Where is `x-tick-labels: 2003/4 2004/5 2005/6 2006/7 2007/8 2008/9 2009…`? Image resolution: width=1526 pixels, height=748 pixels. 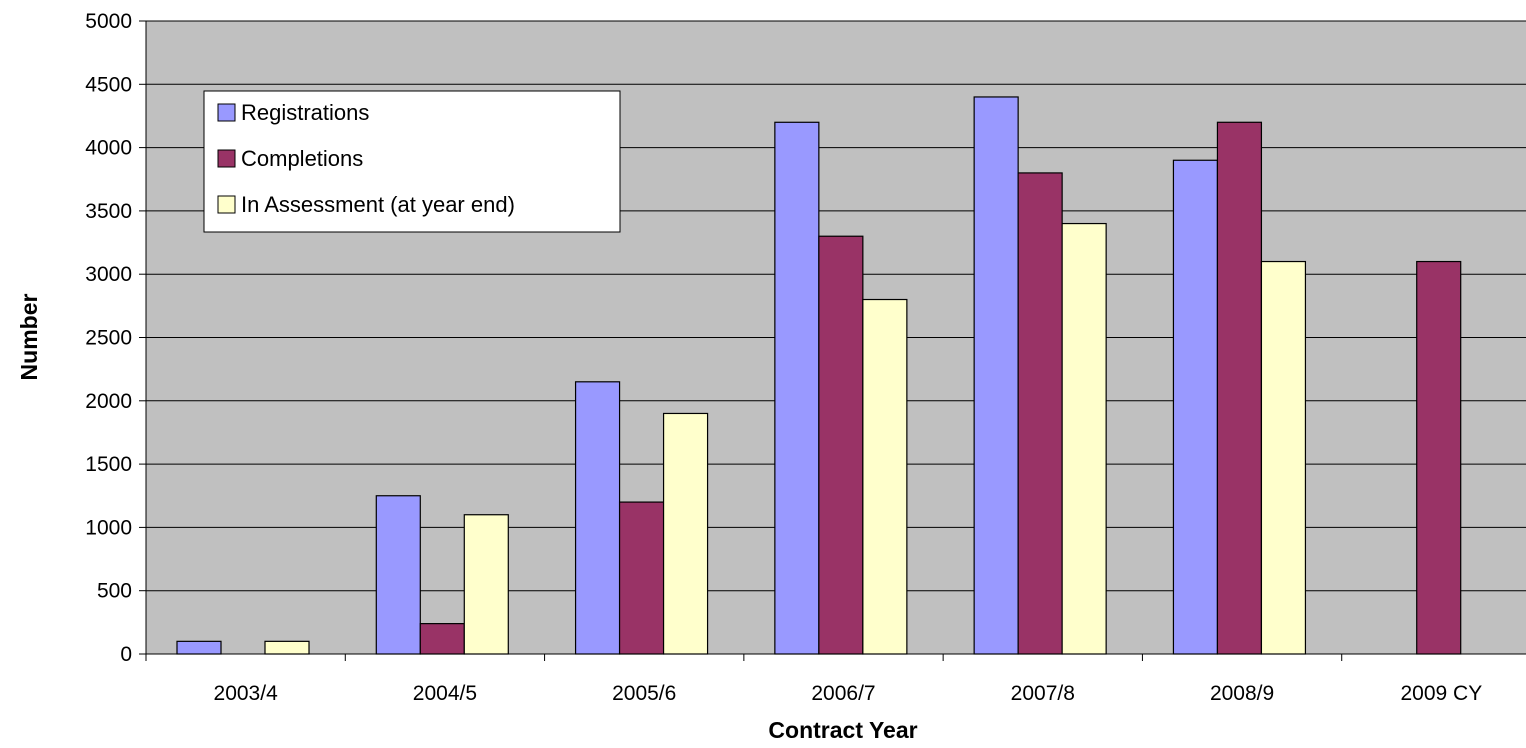 x-tick-labels: 2003/4 2004/5 2005/6 2006/7 2007/8 2008/9 2009… is located at coordinates (848, 693).